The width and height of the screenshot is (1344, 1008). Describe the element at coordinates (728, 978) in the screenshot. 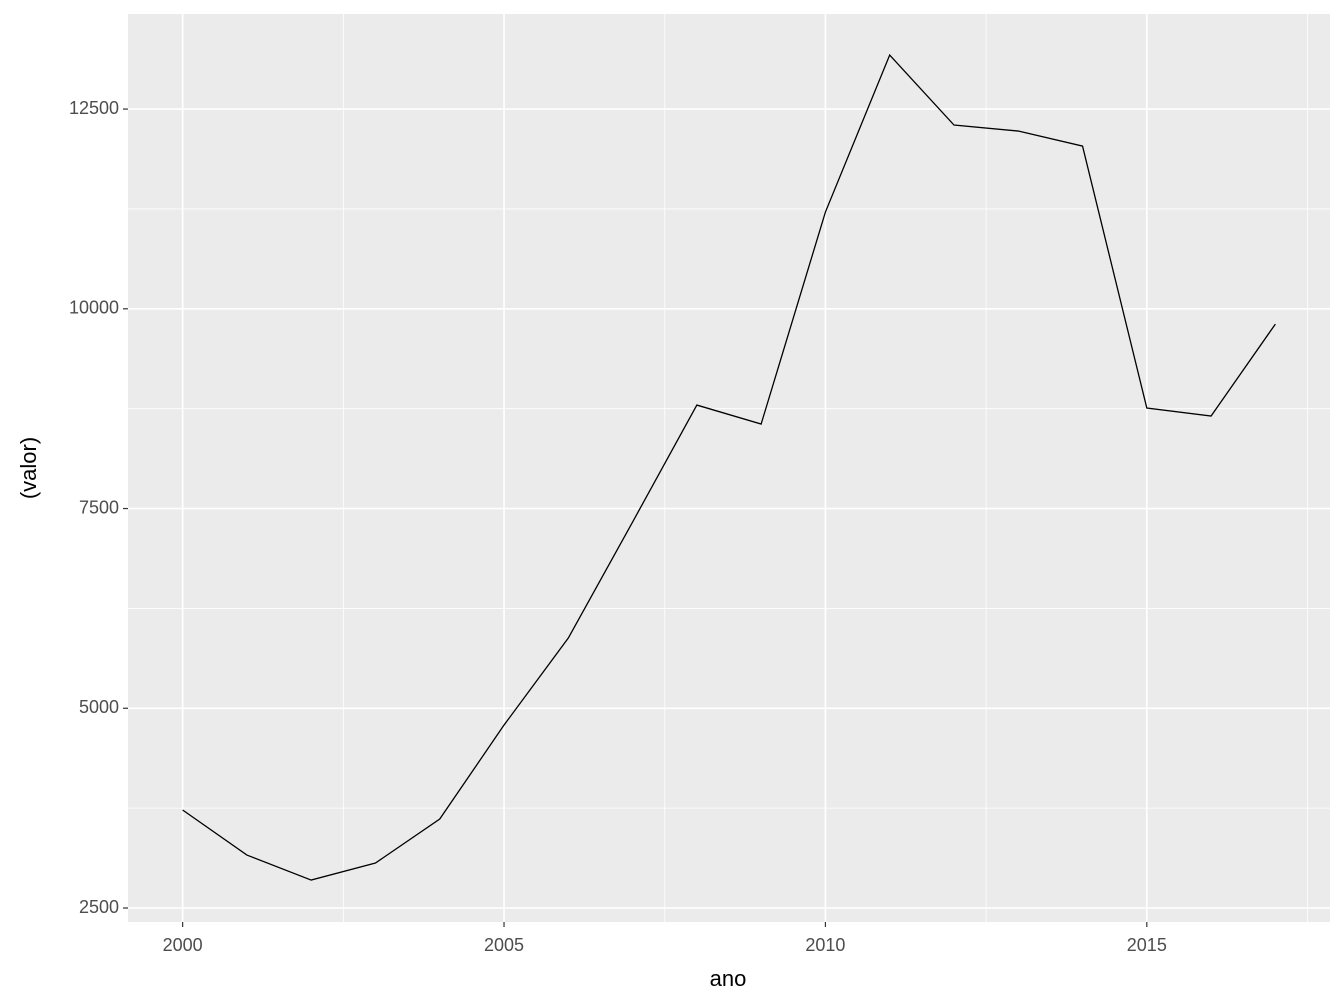

I see `x-axis-title: ano` at that location.